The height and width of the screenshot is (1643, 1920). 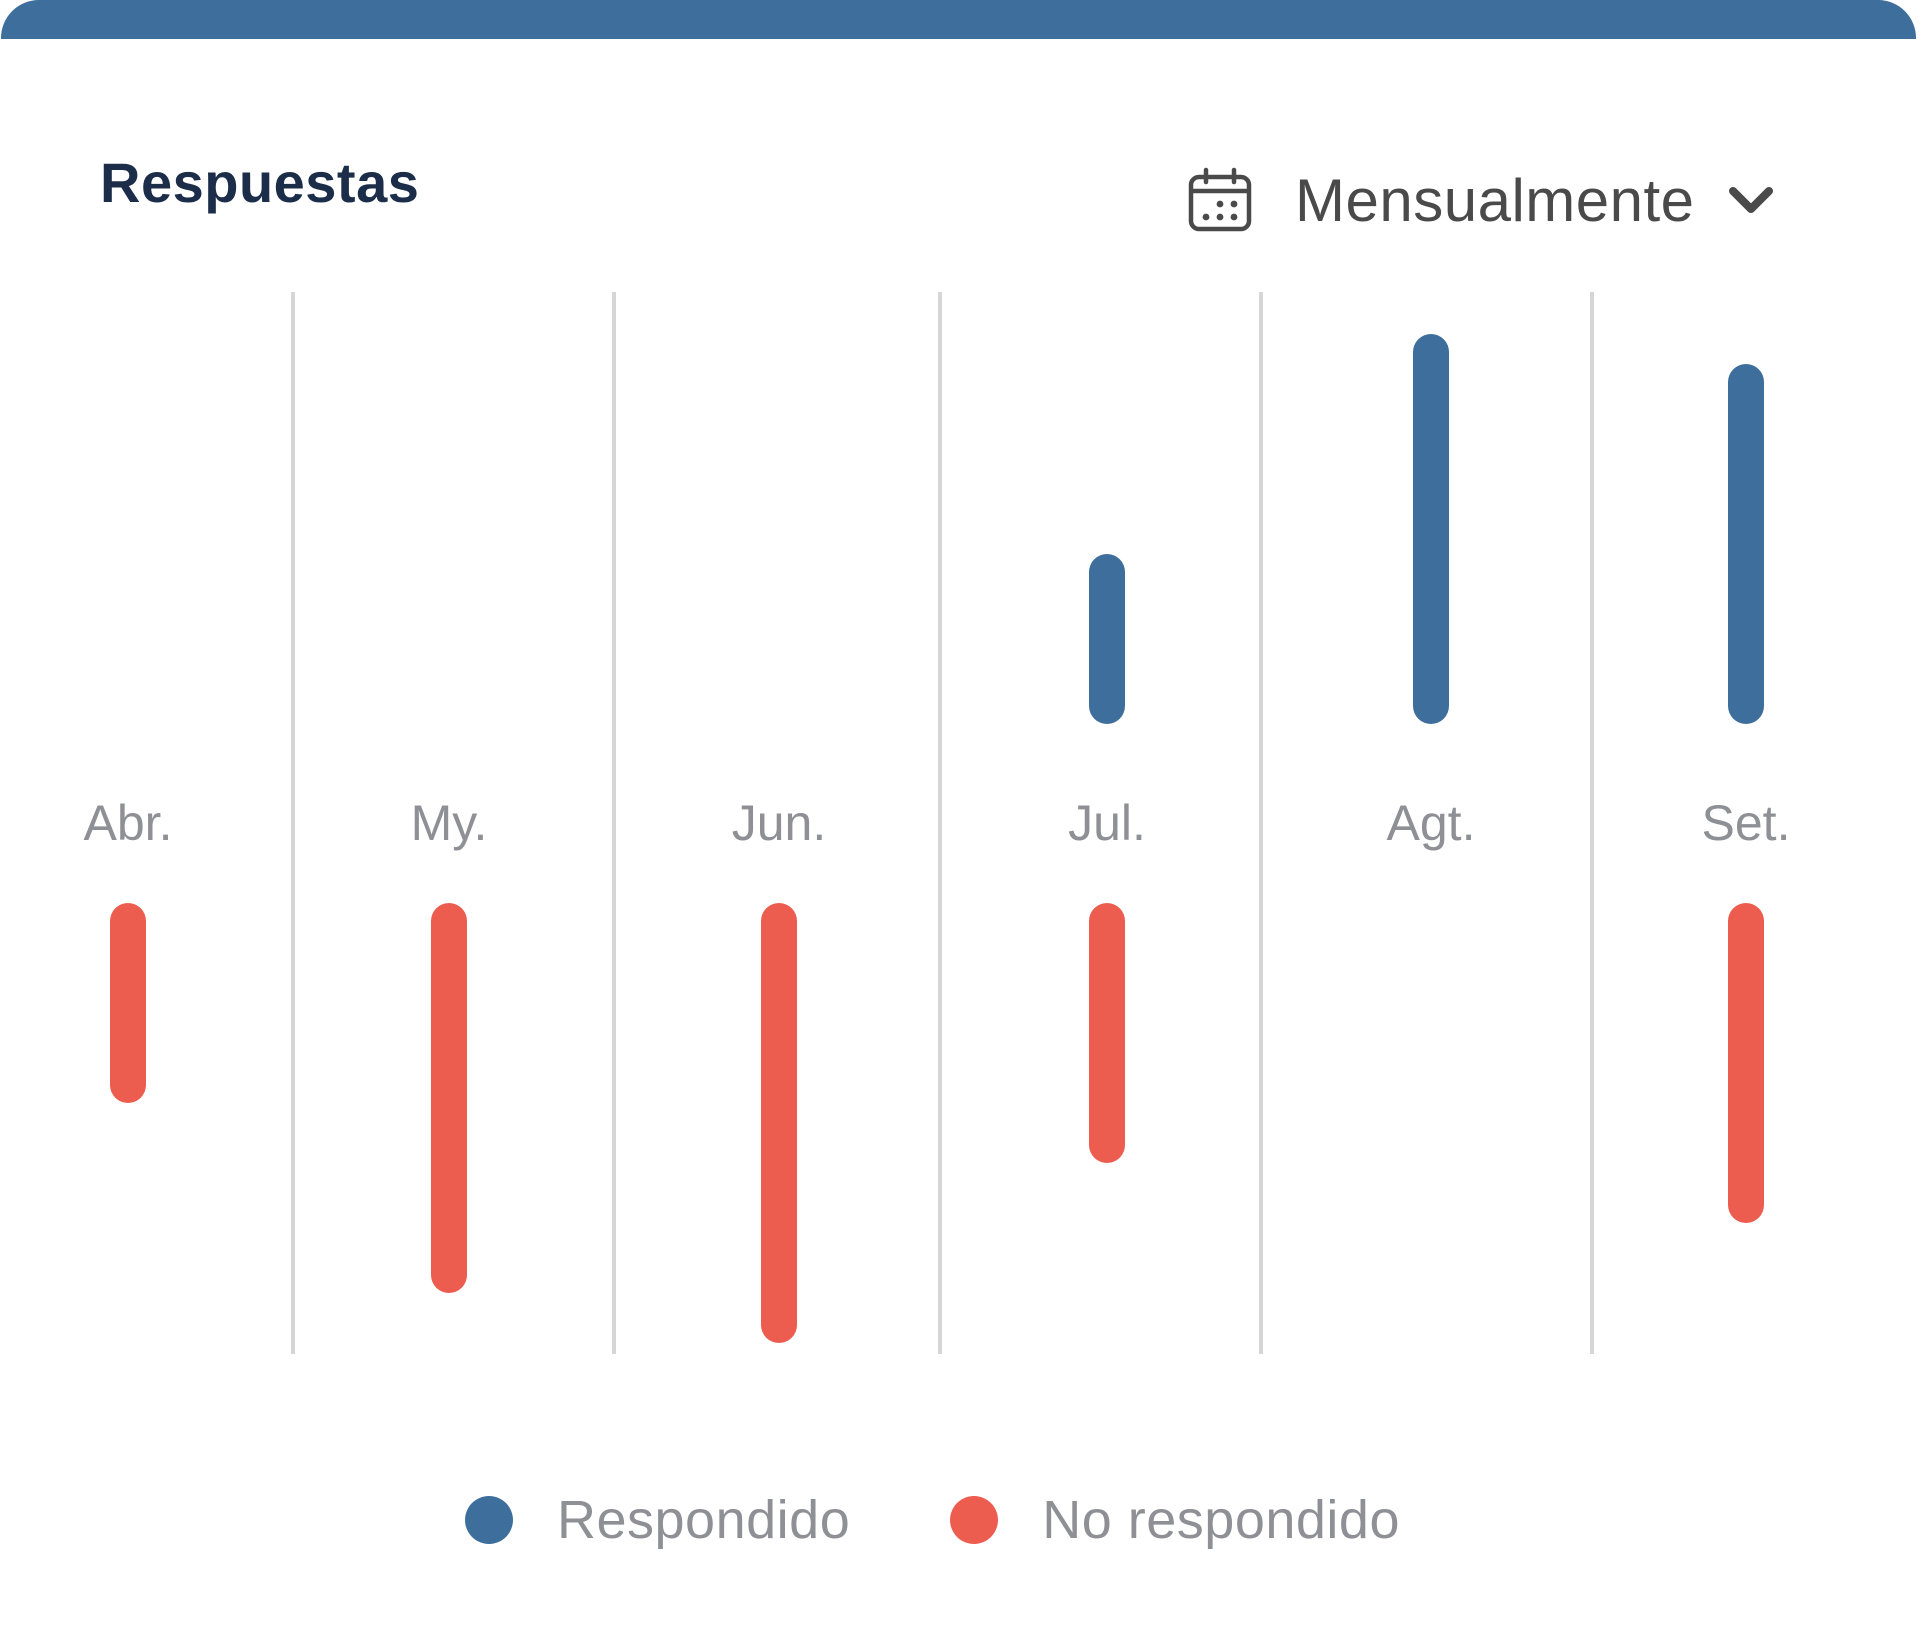 I want to click on month-label: Jun., so click(x=779, y=823).